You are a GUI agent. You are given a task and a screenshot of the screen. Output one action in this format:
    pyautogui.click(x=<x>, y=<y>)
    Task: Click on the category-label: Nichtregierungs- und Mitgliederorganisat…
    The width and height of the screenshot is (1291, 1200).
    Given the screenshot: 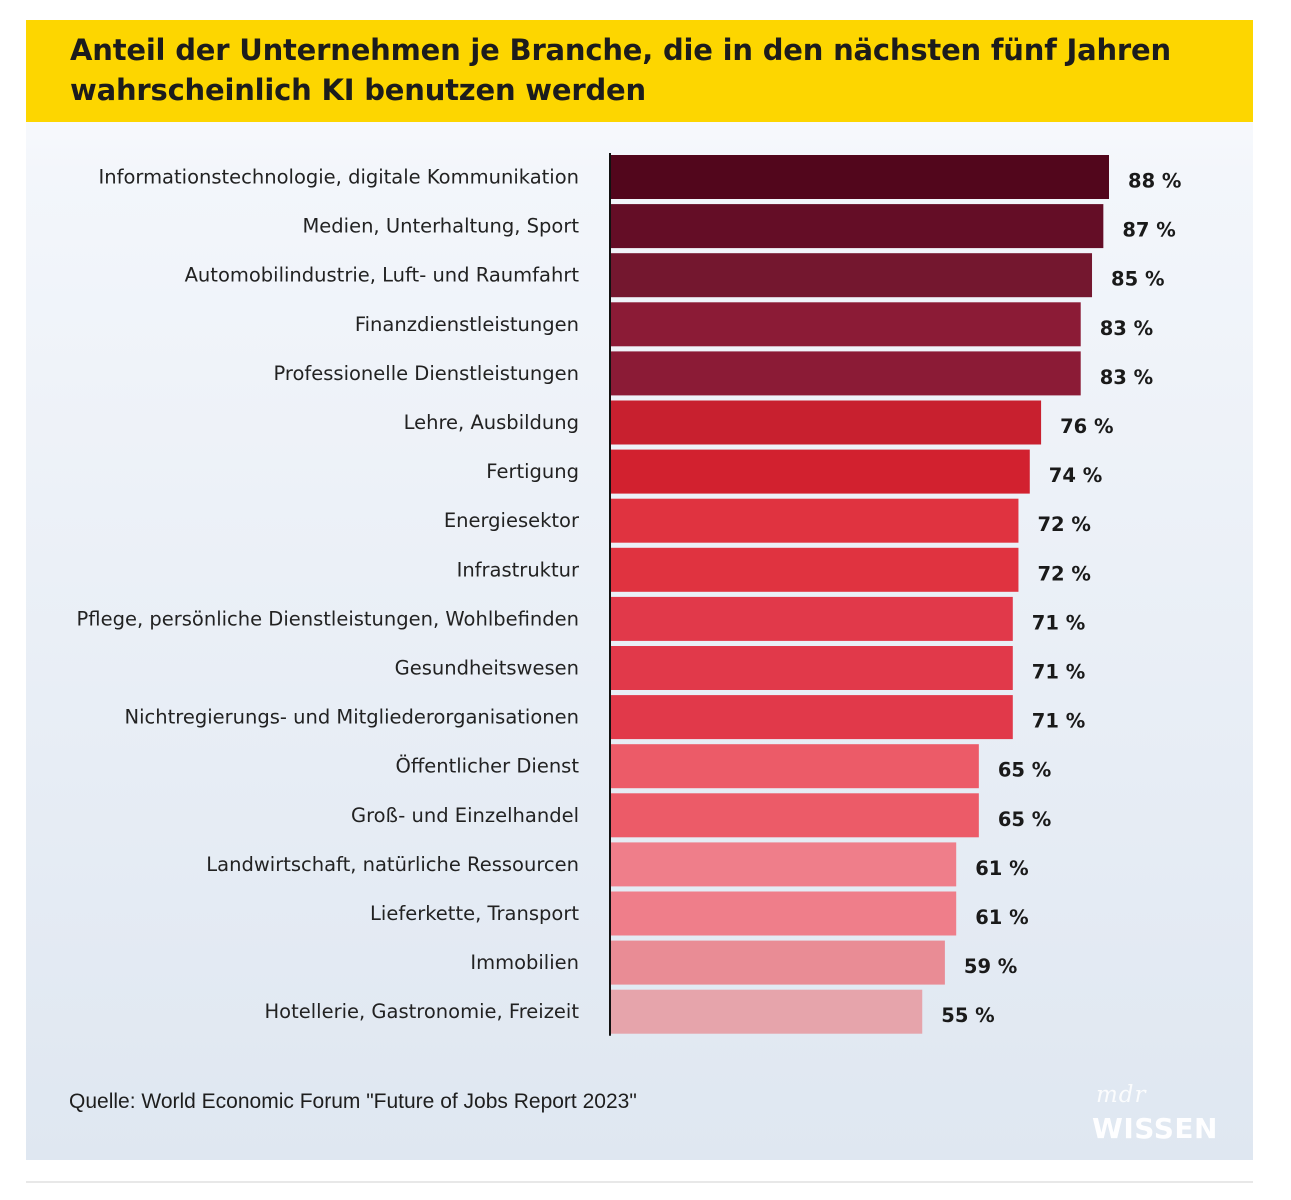 What is the action you would take?
    pyautogui.click(x=352, y=717)
    